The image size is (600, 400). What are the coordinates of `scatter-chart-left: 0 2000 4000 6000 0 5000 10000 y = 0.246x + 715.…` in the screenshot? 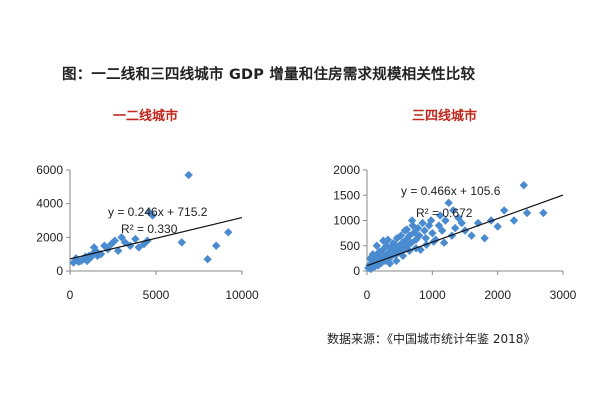 It's located at (147, 232).